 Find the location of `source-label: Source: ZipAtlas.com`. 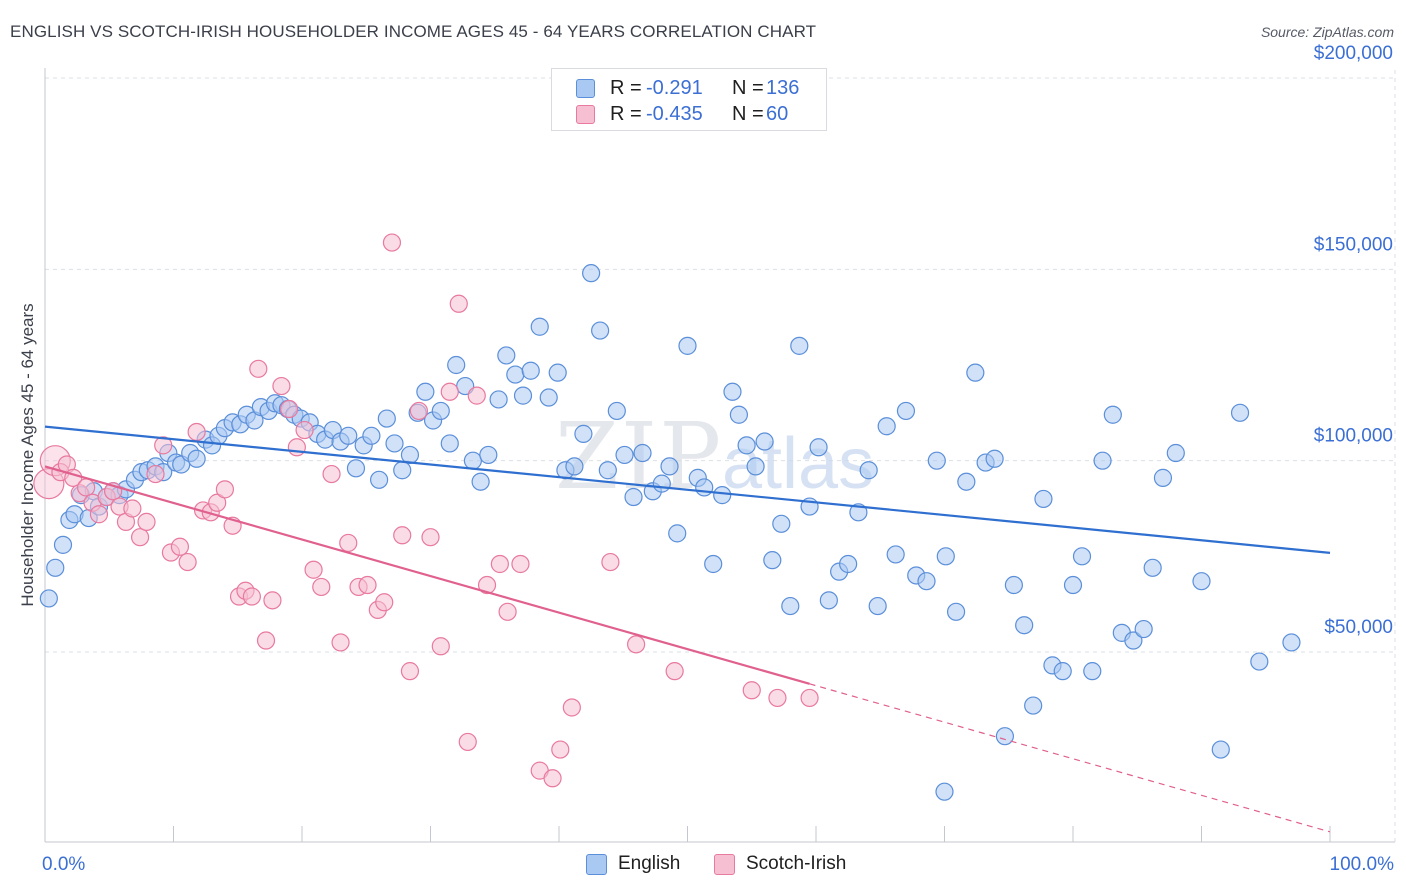

source-label: Source: ZipAtlas.com is located at coordinates (1327, 32).